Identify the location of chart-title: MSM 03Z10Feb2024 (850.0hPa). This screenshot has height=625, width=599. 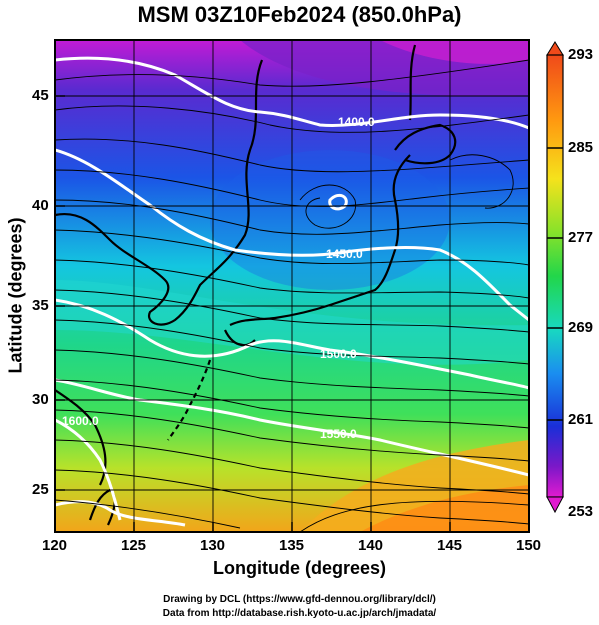
(299, 14).